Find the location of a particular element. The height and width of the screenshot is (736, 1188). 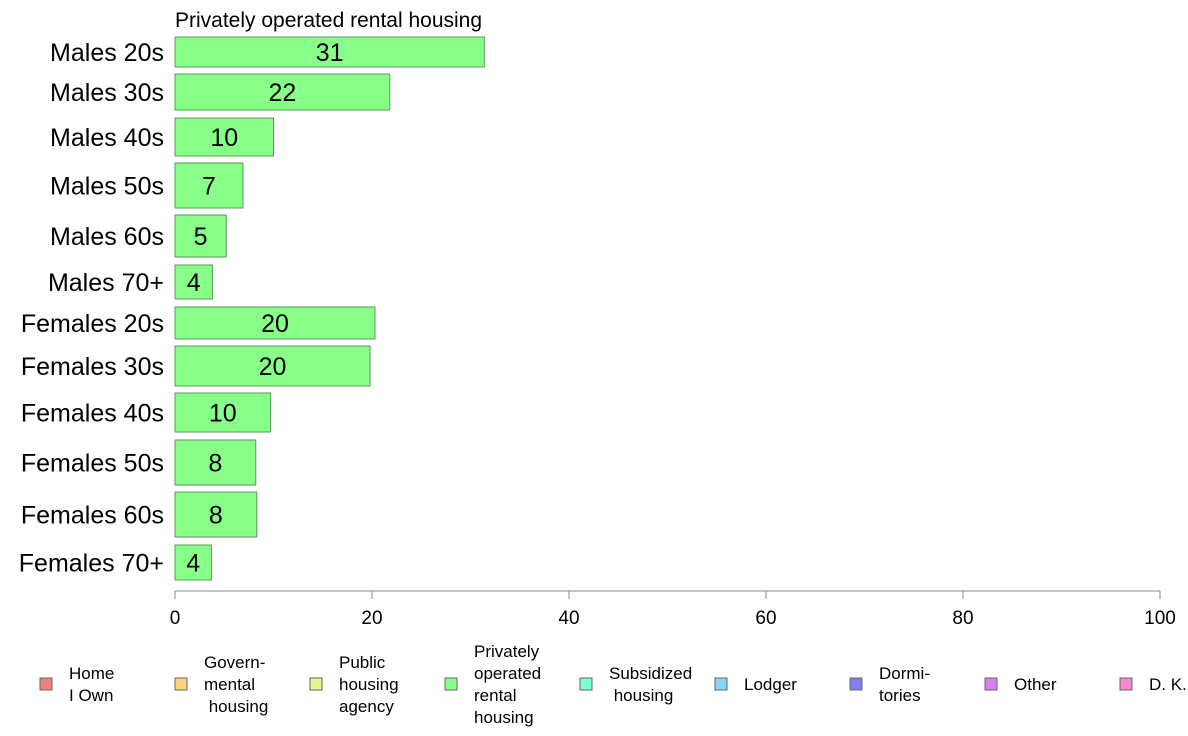

category-label: Males 20s is located at coordinates (107, 53).